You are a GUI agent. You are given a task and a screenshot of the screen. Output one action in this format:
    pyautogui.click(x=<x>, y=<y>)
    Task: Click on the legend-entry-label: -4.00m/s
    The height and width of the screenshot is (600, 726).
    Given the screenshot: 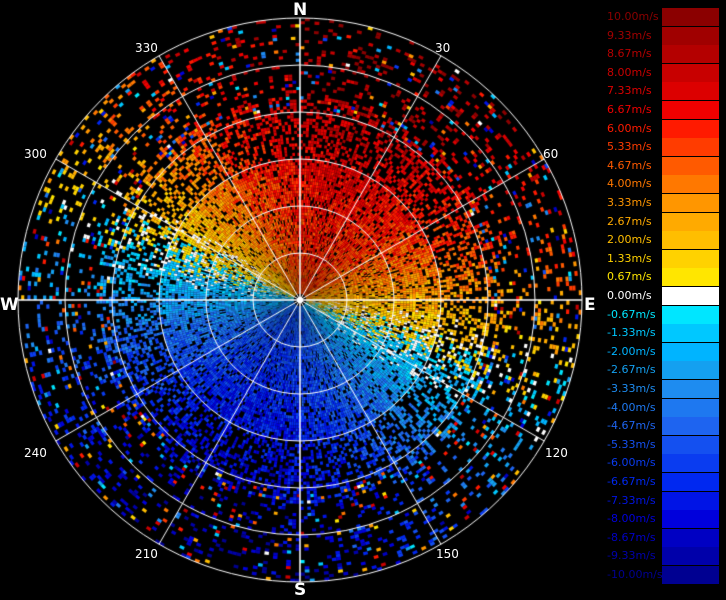 What is the action you would take?
    pyautogui.click(x=631, y=407)
    